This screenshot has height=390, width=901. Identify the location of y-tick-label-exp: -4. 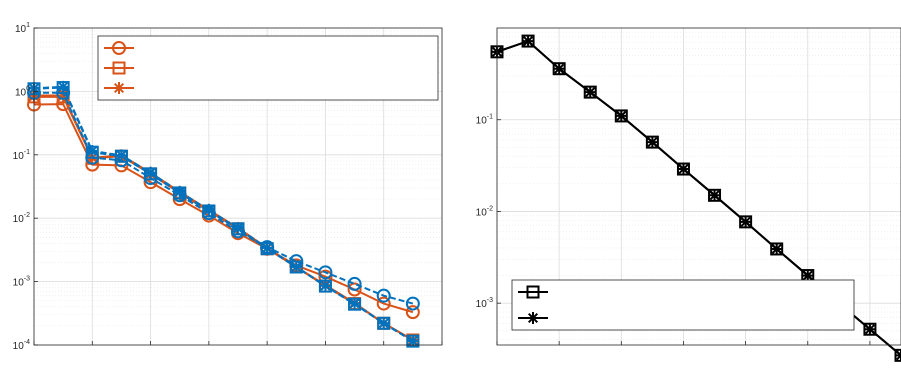
(27, 342).